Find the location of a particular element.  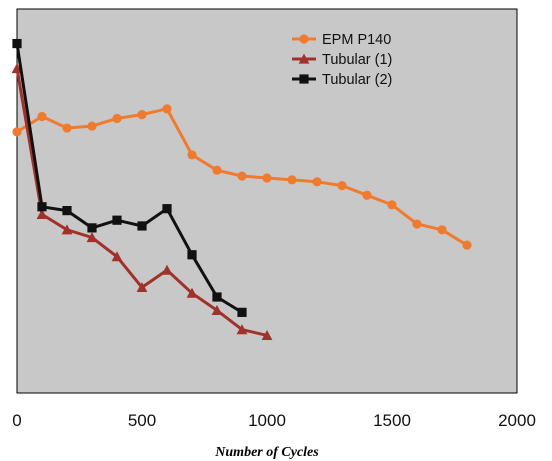

legend-item: Tubular (1) is located at coordinates (342, 60).